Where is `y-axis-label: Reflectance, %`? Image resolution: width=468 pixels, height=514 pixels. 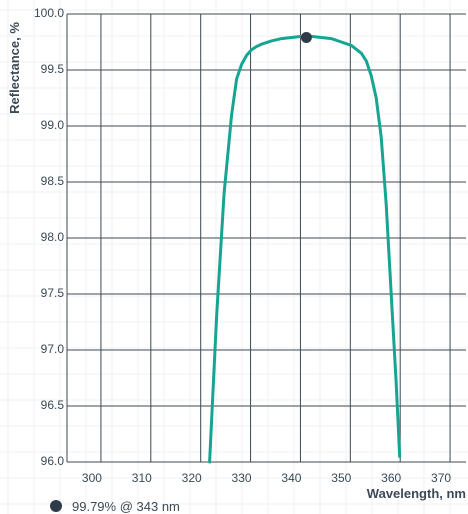 y-axis-label: Reflectance, % is located at coordinates (14, 68).